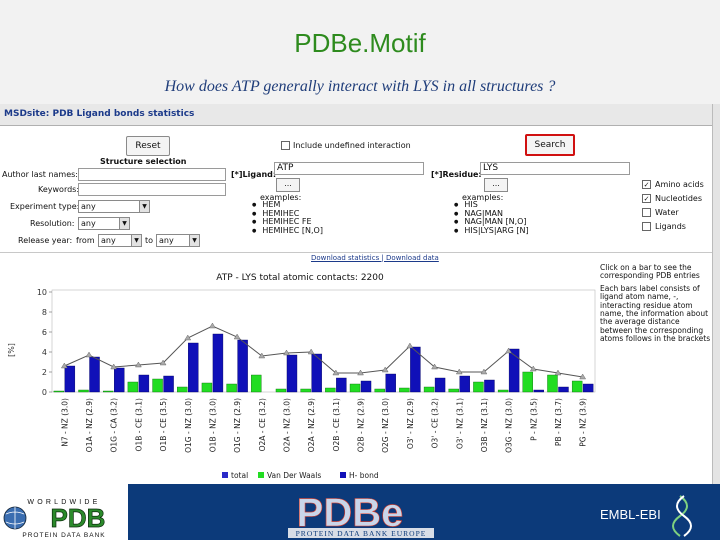 The image size is (720, 540). I want to click on x-tick-label: N7 - NZ (3.0), so click(64, 422).